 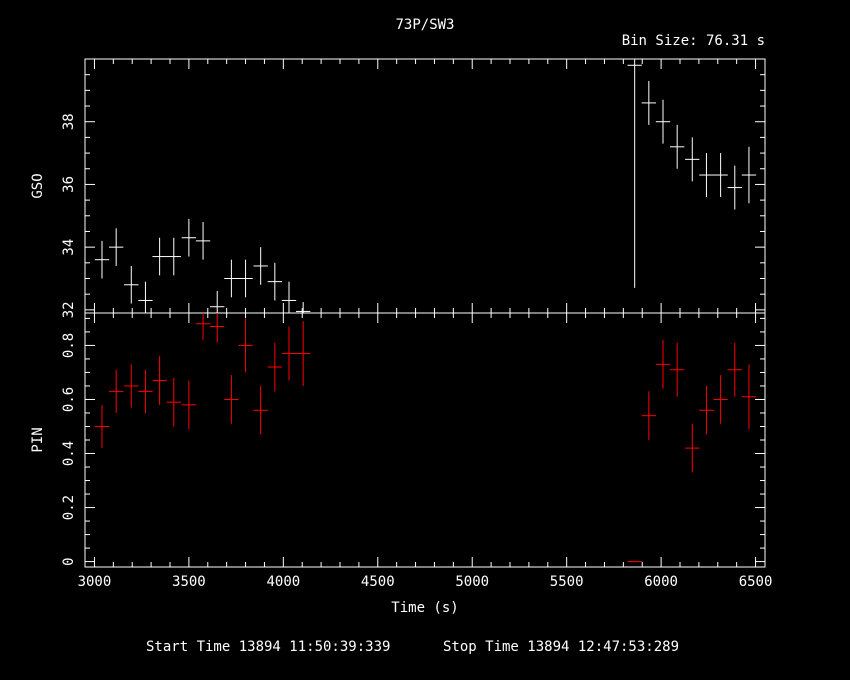 I want to click on y-tick-label: 0.8, so click(x=69, y=345).